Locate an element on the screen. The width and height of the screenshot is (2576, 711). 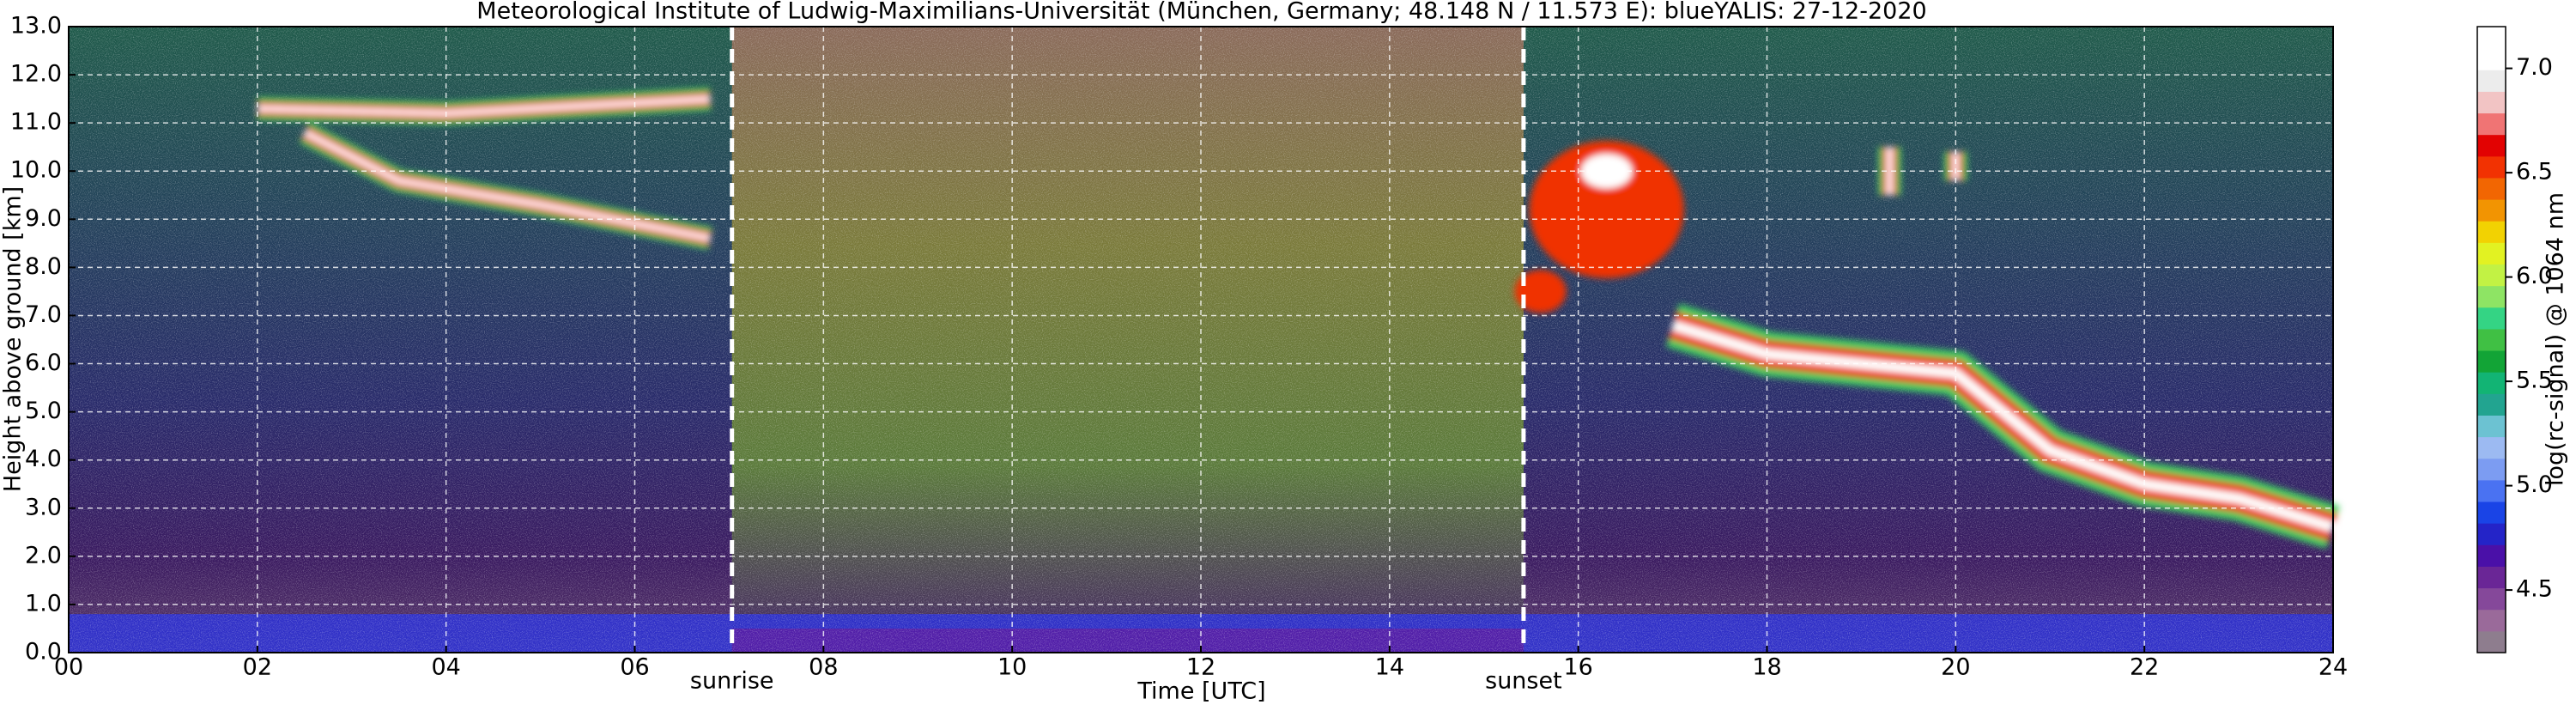
y-tick-label: 9.0 is located at coordinates (43, 218).